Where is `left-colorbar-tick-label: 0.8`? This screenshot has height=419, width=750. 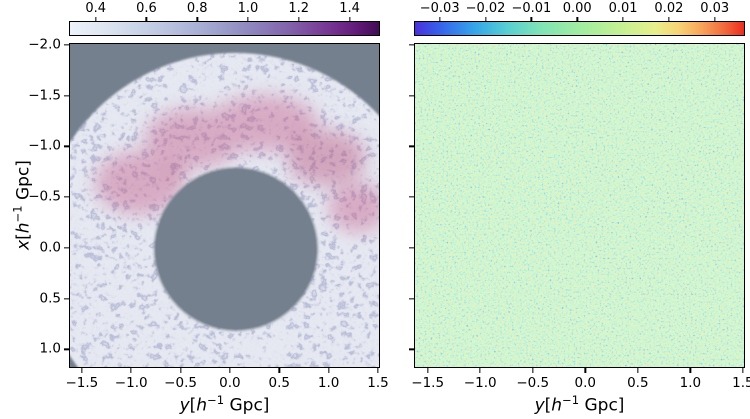
left-colorbar-tick-label: 0.8 is located at coordinates (197, 8).